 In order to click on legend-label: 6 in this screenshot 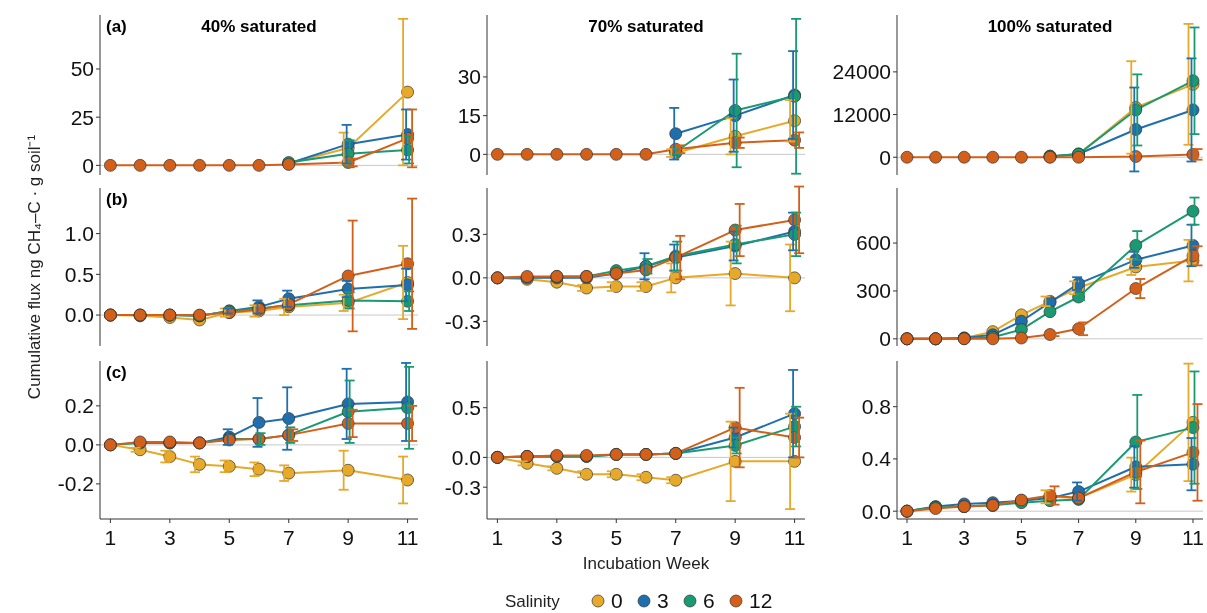, I will do `click(709, 601)`.